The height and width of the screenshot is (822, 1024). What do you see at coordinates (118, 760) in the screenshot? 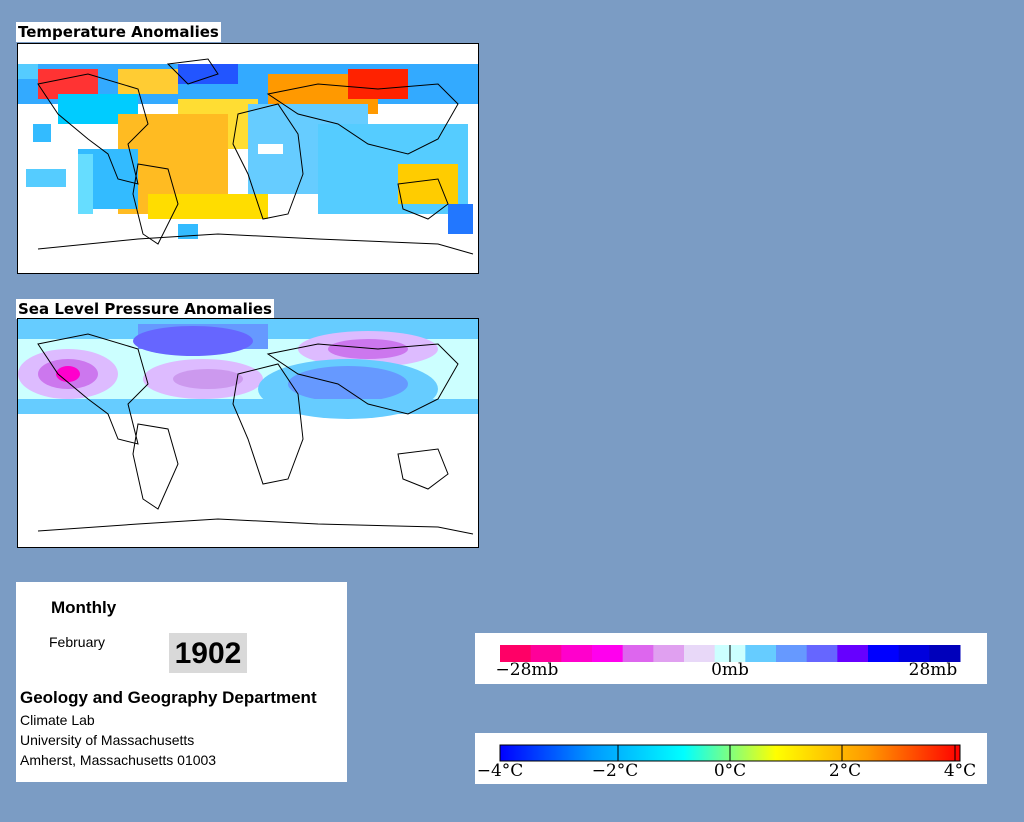
I see `address-line: Amherst, Massachusetts 01003` at bounding box center [118, 760].